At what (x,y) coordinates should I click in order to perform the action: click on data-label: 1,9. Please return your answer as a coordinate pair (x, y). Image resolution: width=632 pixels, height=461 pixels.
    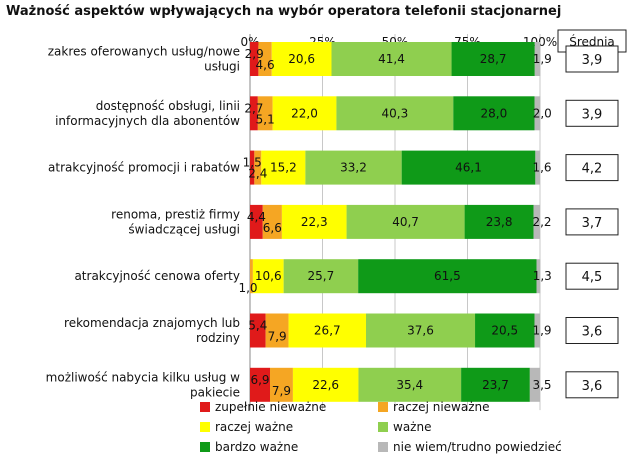
    Looking at the image, I should click on (542, 59).